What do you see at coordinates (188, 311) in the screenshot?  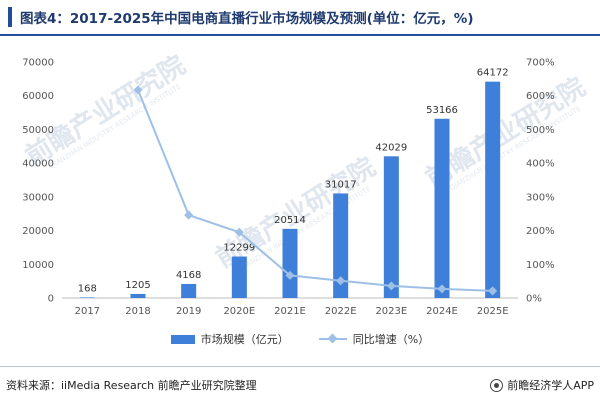 I see `x-axis-tick-label: 2019` at bounding box center [188, 311].